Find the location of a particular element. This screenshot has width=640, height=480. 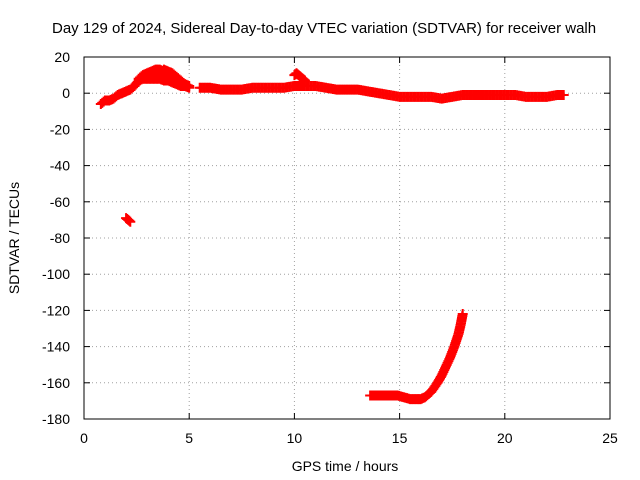

x-tick-label: 20 is located at coordinates (505, 438).